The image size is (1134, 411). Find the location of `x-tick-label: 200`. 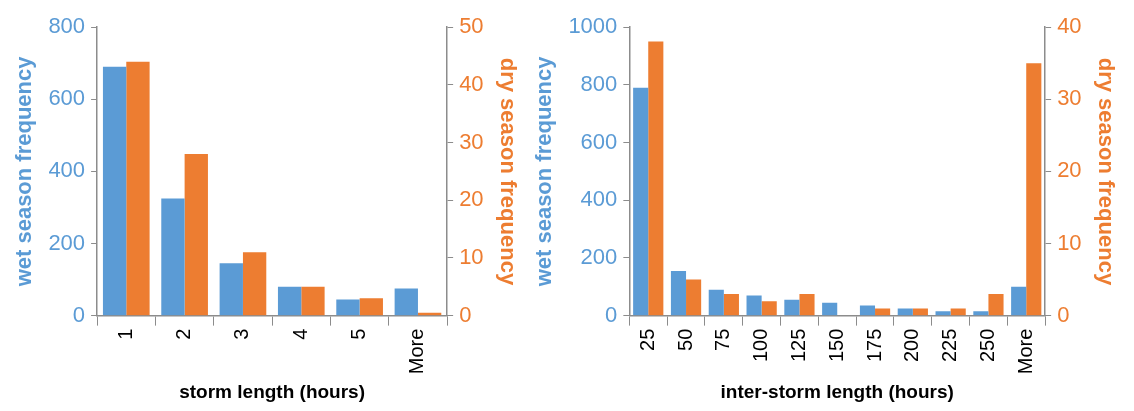

x-tick-label: 200 is located at coordinates (911, 345).